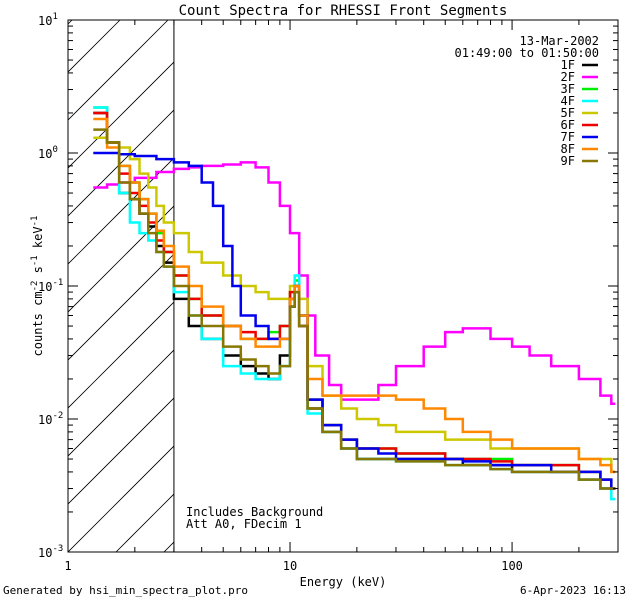  What do you see at coordinates (48, 153) in the screenshot?
I see `y-tick-label: 10⁰` at bounding box center [48, 153].